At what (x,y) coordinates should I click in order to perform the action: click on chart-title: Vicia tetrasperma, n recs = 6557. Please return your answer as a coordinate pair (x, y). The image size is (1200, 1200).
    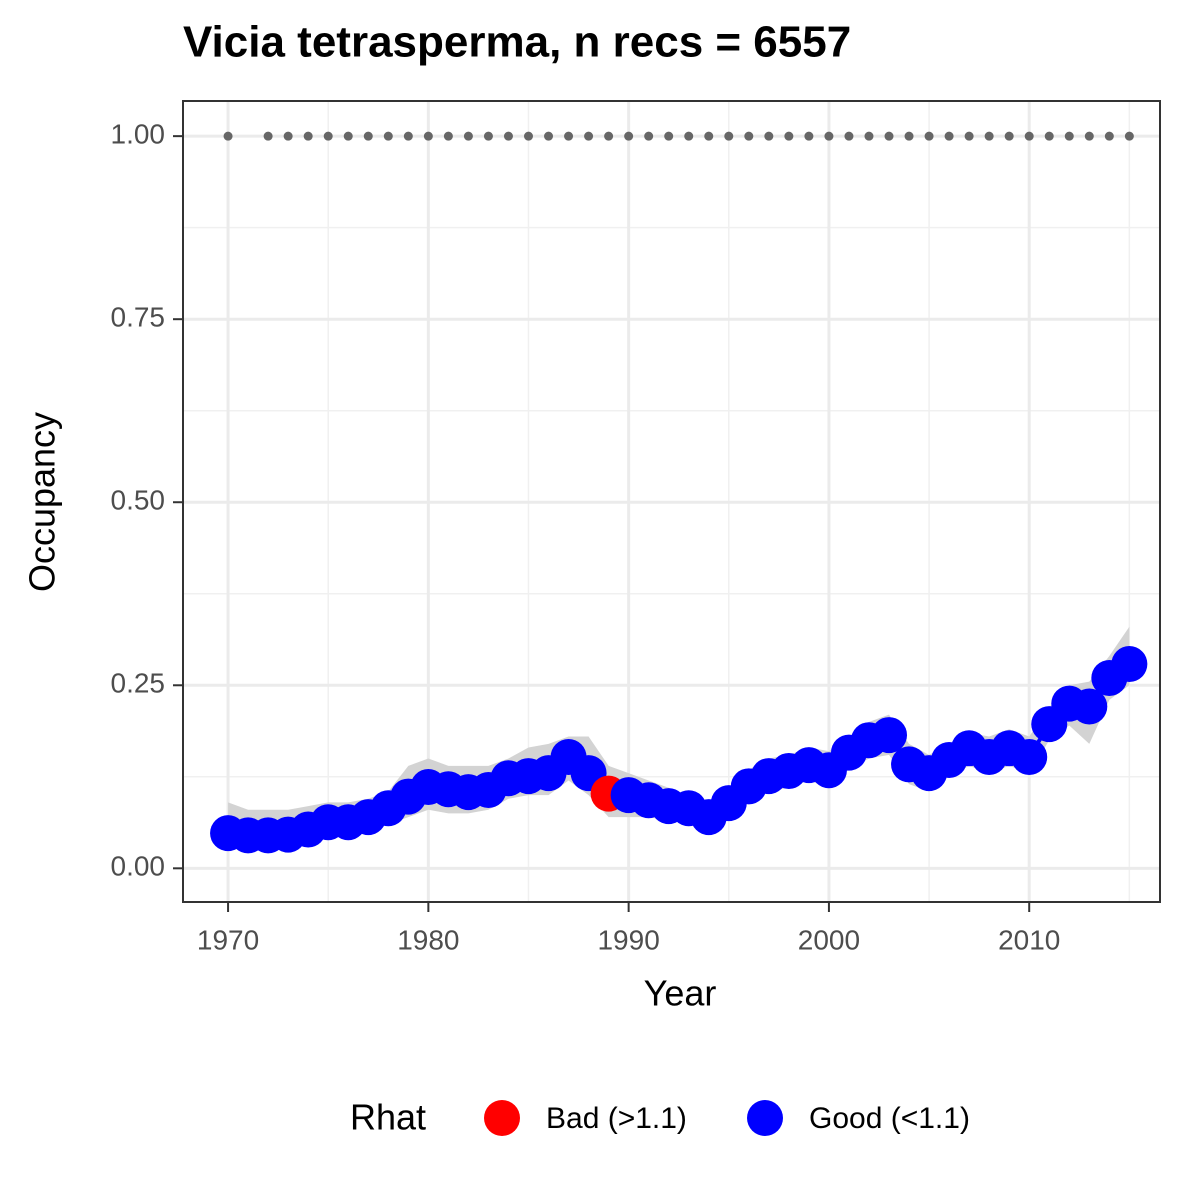
    Looking at the image, I should click on (517, 42).